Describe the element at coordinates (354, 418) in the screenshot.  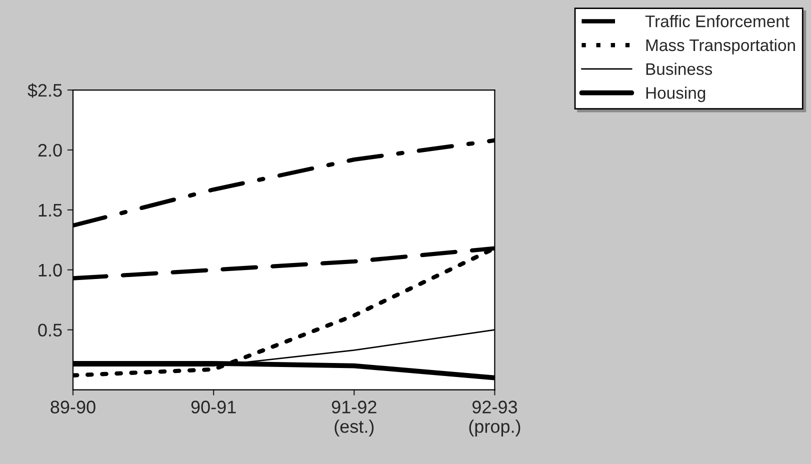
I see `x-tick-label: 91-92 (est.)` at that location.